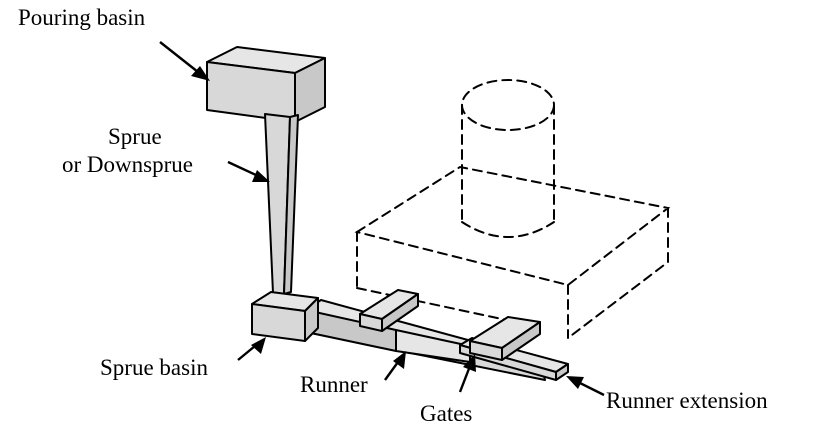  What do you see at coordinates (334, 384) in the screenshot?
I see `label-runner: Runner` at bounding box center [334, 384].